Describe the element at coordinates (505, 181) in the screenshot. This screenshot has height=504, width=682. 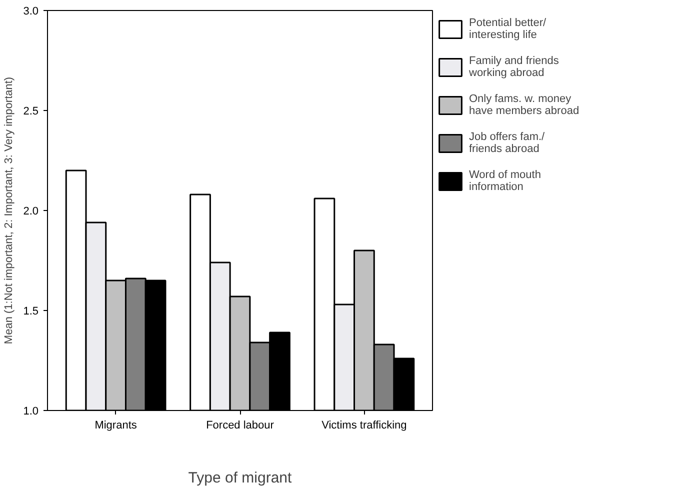
I see `legend-label: Word of mouth information` at that location.